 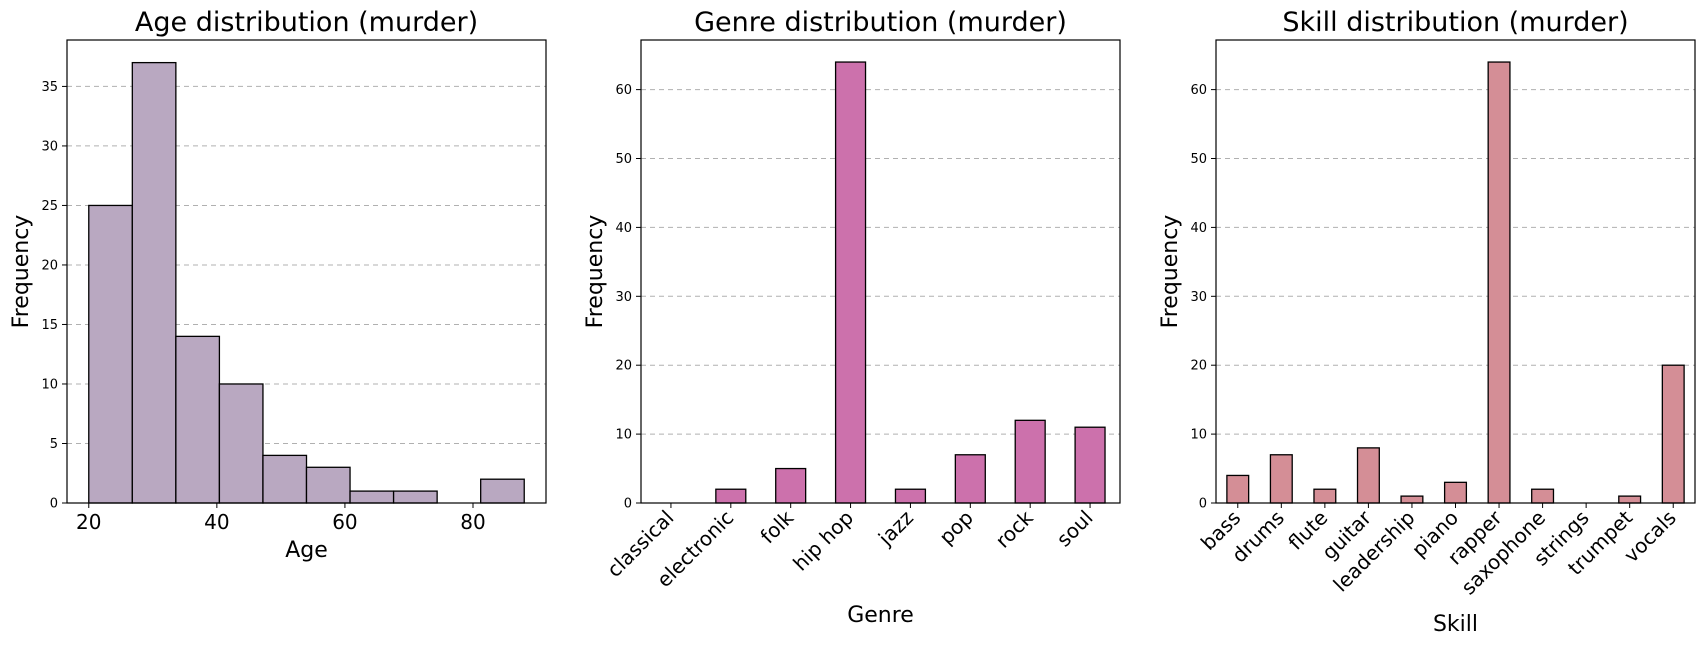 What do you see at coordinates (1075, 529) in the screenshot?
I see `x-tick-label: soul` at bounding box center [1075, 529].